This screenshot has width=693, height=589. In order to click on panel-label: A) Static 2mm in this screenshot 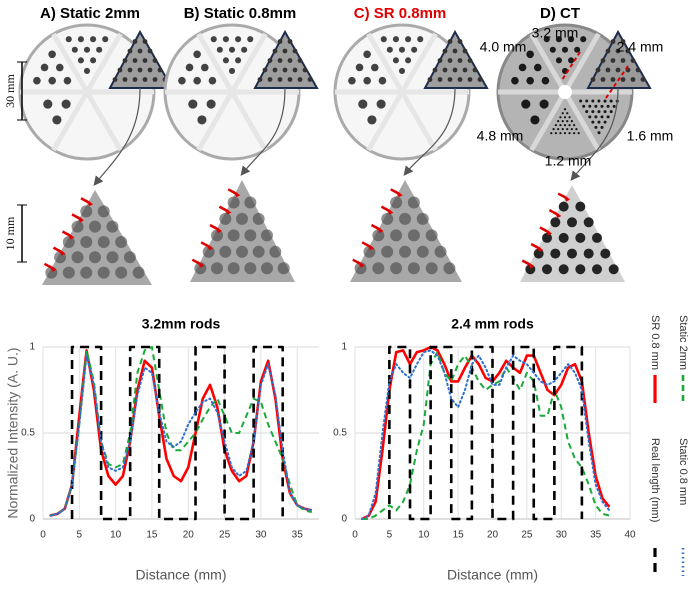, I will do `click(90, 13)`.